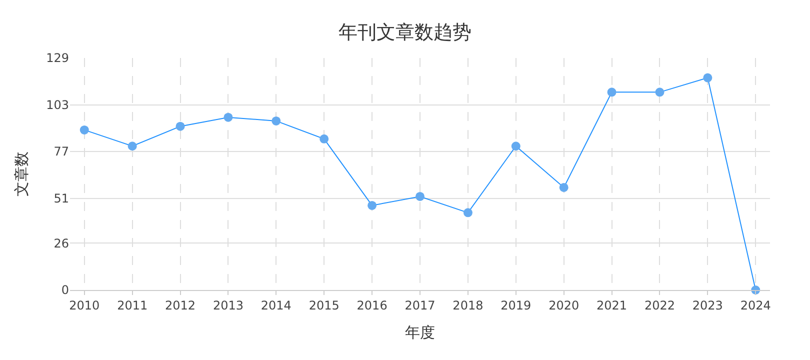 The height and width of the screenshot is (360, 810). Describe the element at coordinates (516, 305) in the screenshot. I see `x-tick-label: 2019` at that location.